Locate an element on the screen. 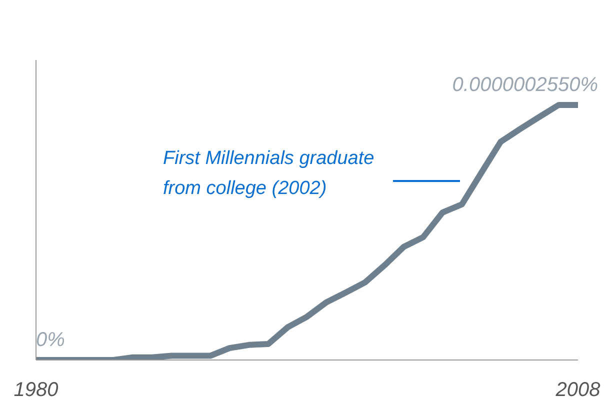 Image resolution: width=616 pixels, height=420 pixels. data-label: 0% is located at coordinates (50, 340).